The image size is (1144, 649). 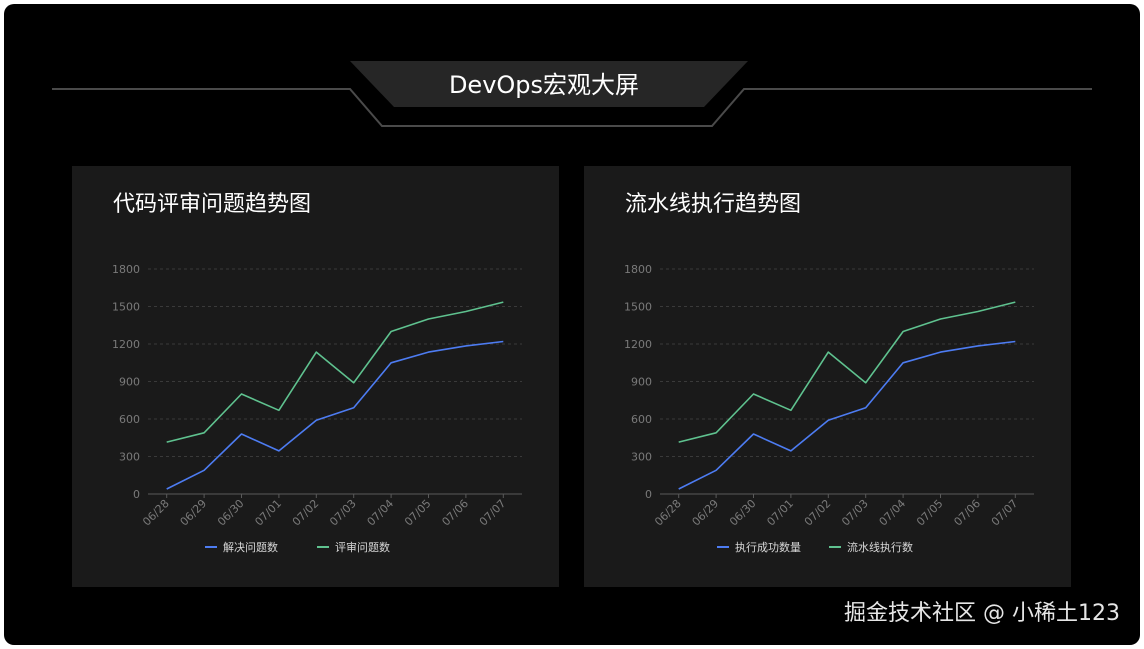 I want to click on chart-title: 流水线执行趋势图, so click(x=713, y=204).